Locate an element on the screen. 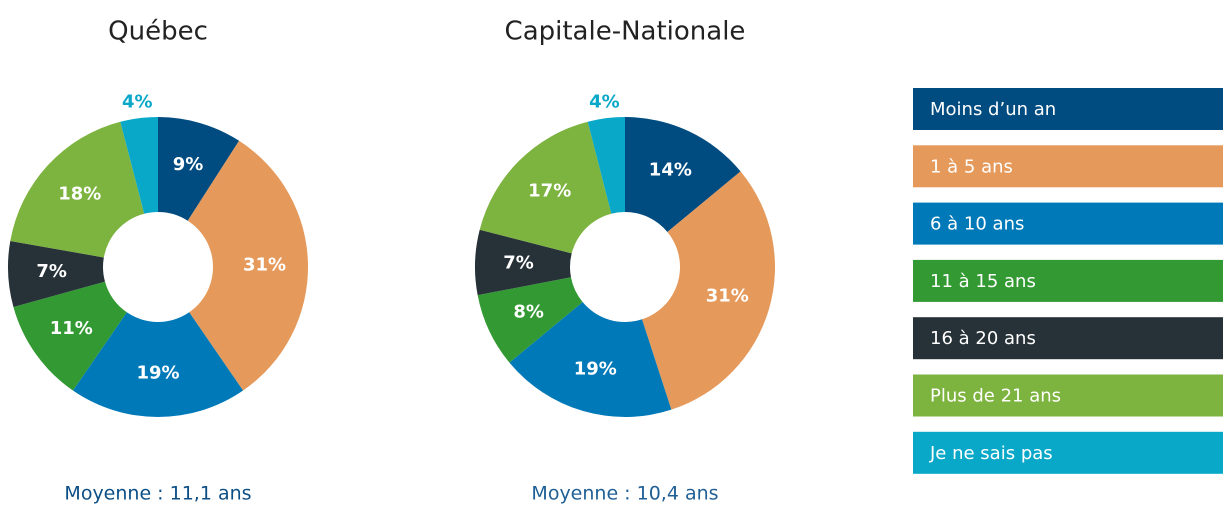 This screenshot has width=1223, height=520. legend-label: 1 à 5 ans is located at coordinates (971, 166).